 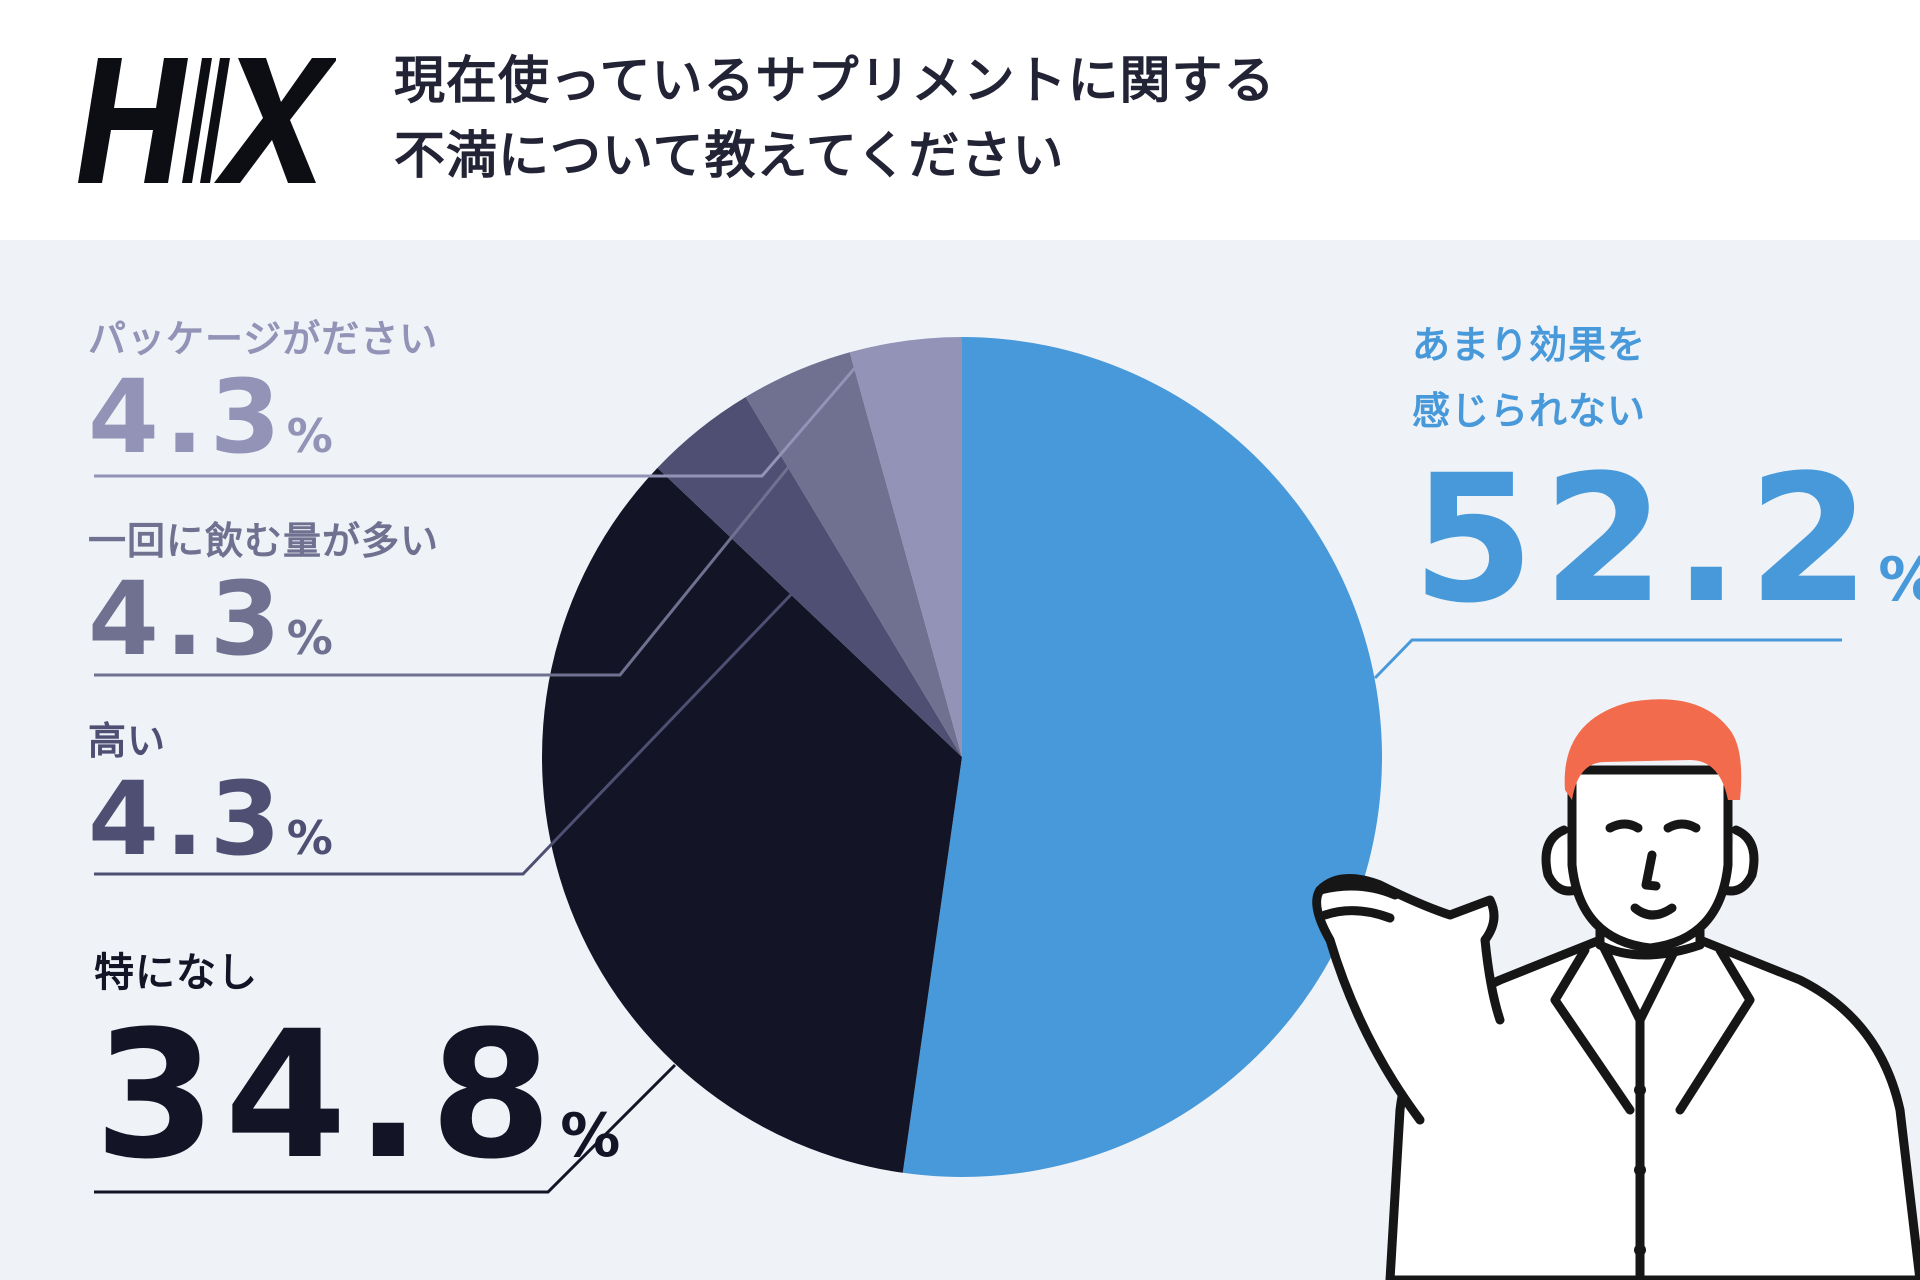 I want to click on pointing-man-illustration, so click(x=1616, y=989).